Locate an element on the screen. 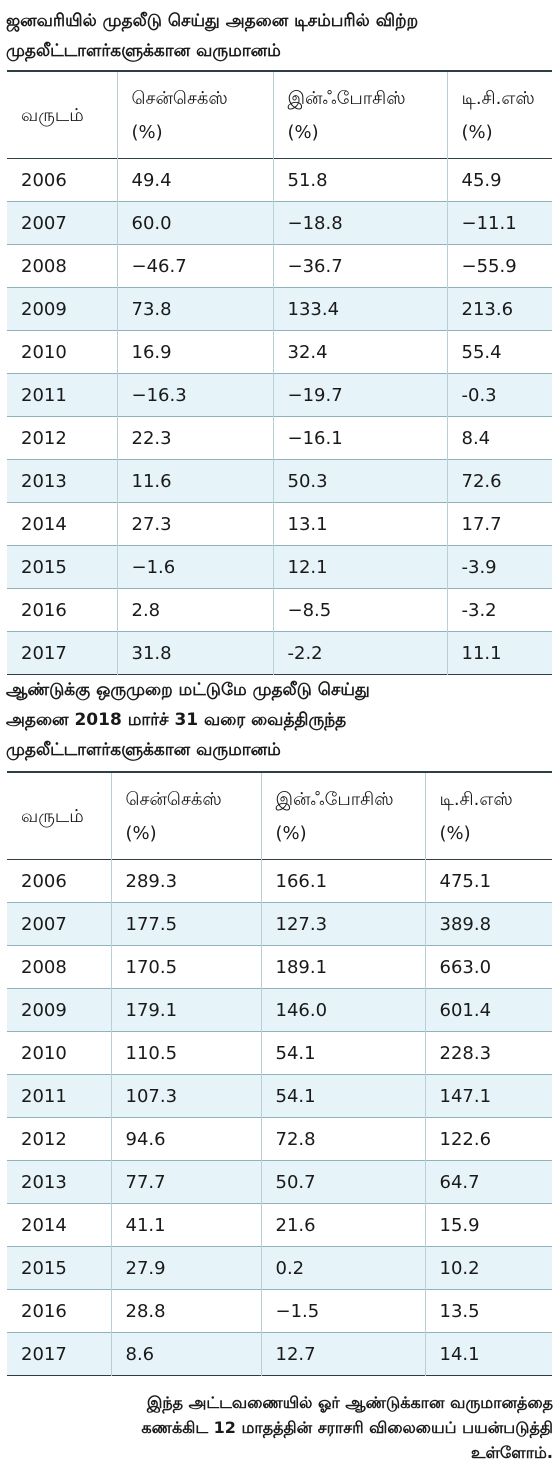 The image size is (559, 1477). value-cell: −11.1 is located at coordinates (489, 223).